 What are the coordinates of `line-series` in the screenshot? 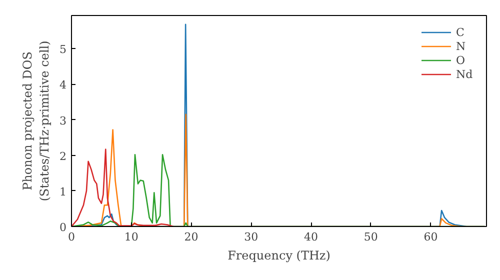 It's located at (123, 187).